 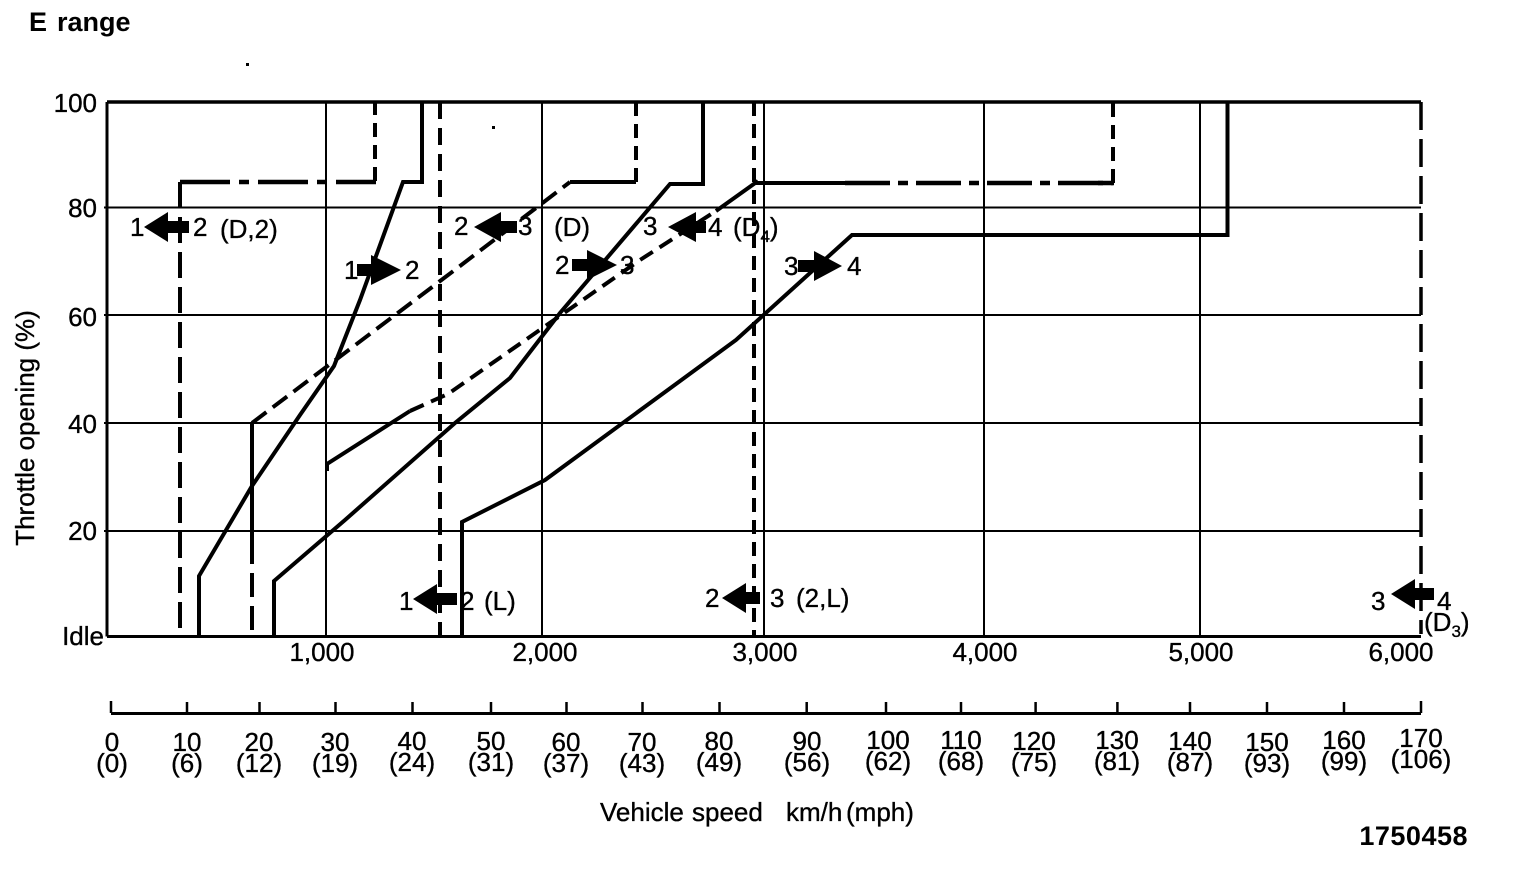 What do you see at coordinates (719, 762) in the screenshot?
I see `svg-text: (49)` at bounding box center [719, 762].